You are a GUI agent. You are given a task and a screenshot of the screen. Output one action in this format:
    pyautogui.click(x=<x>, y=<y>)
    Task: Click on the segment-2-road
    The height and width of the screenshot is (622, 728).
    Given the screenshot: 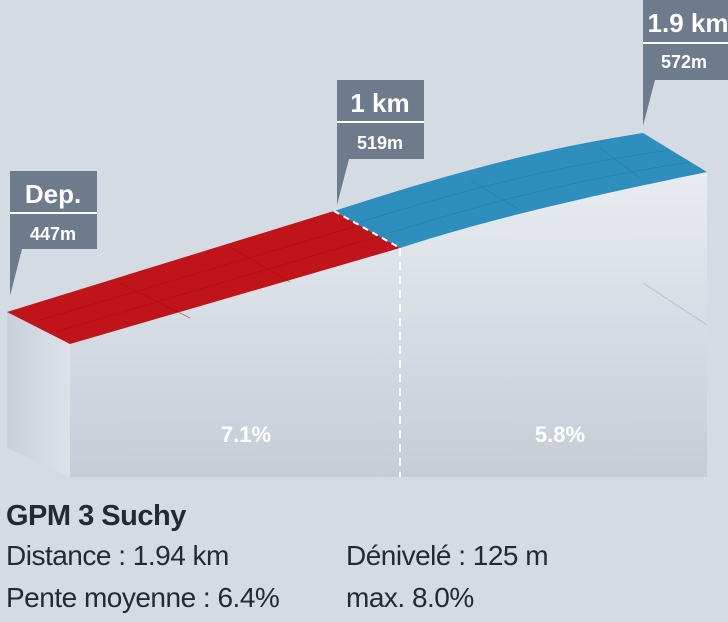 What is the action you would take?
    pyautogui.click(x=520, y=190)
    